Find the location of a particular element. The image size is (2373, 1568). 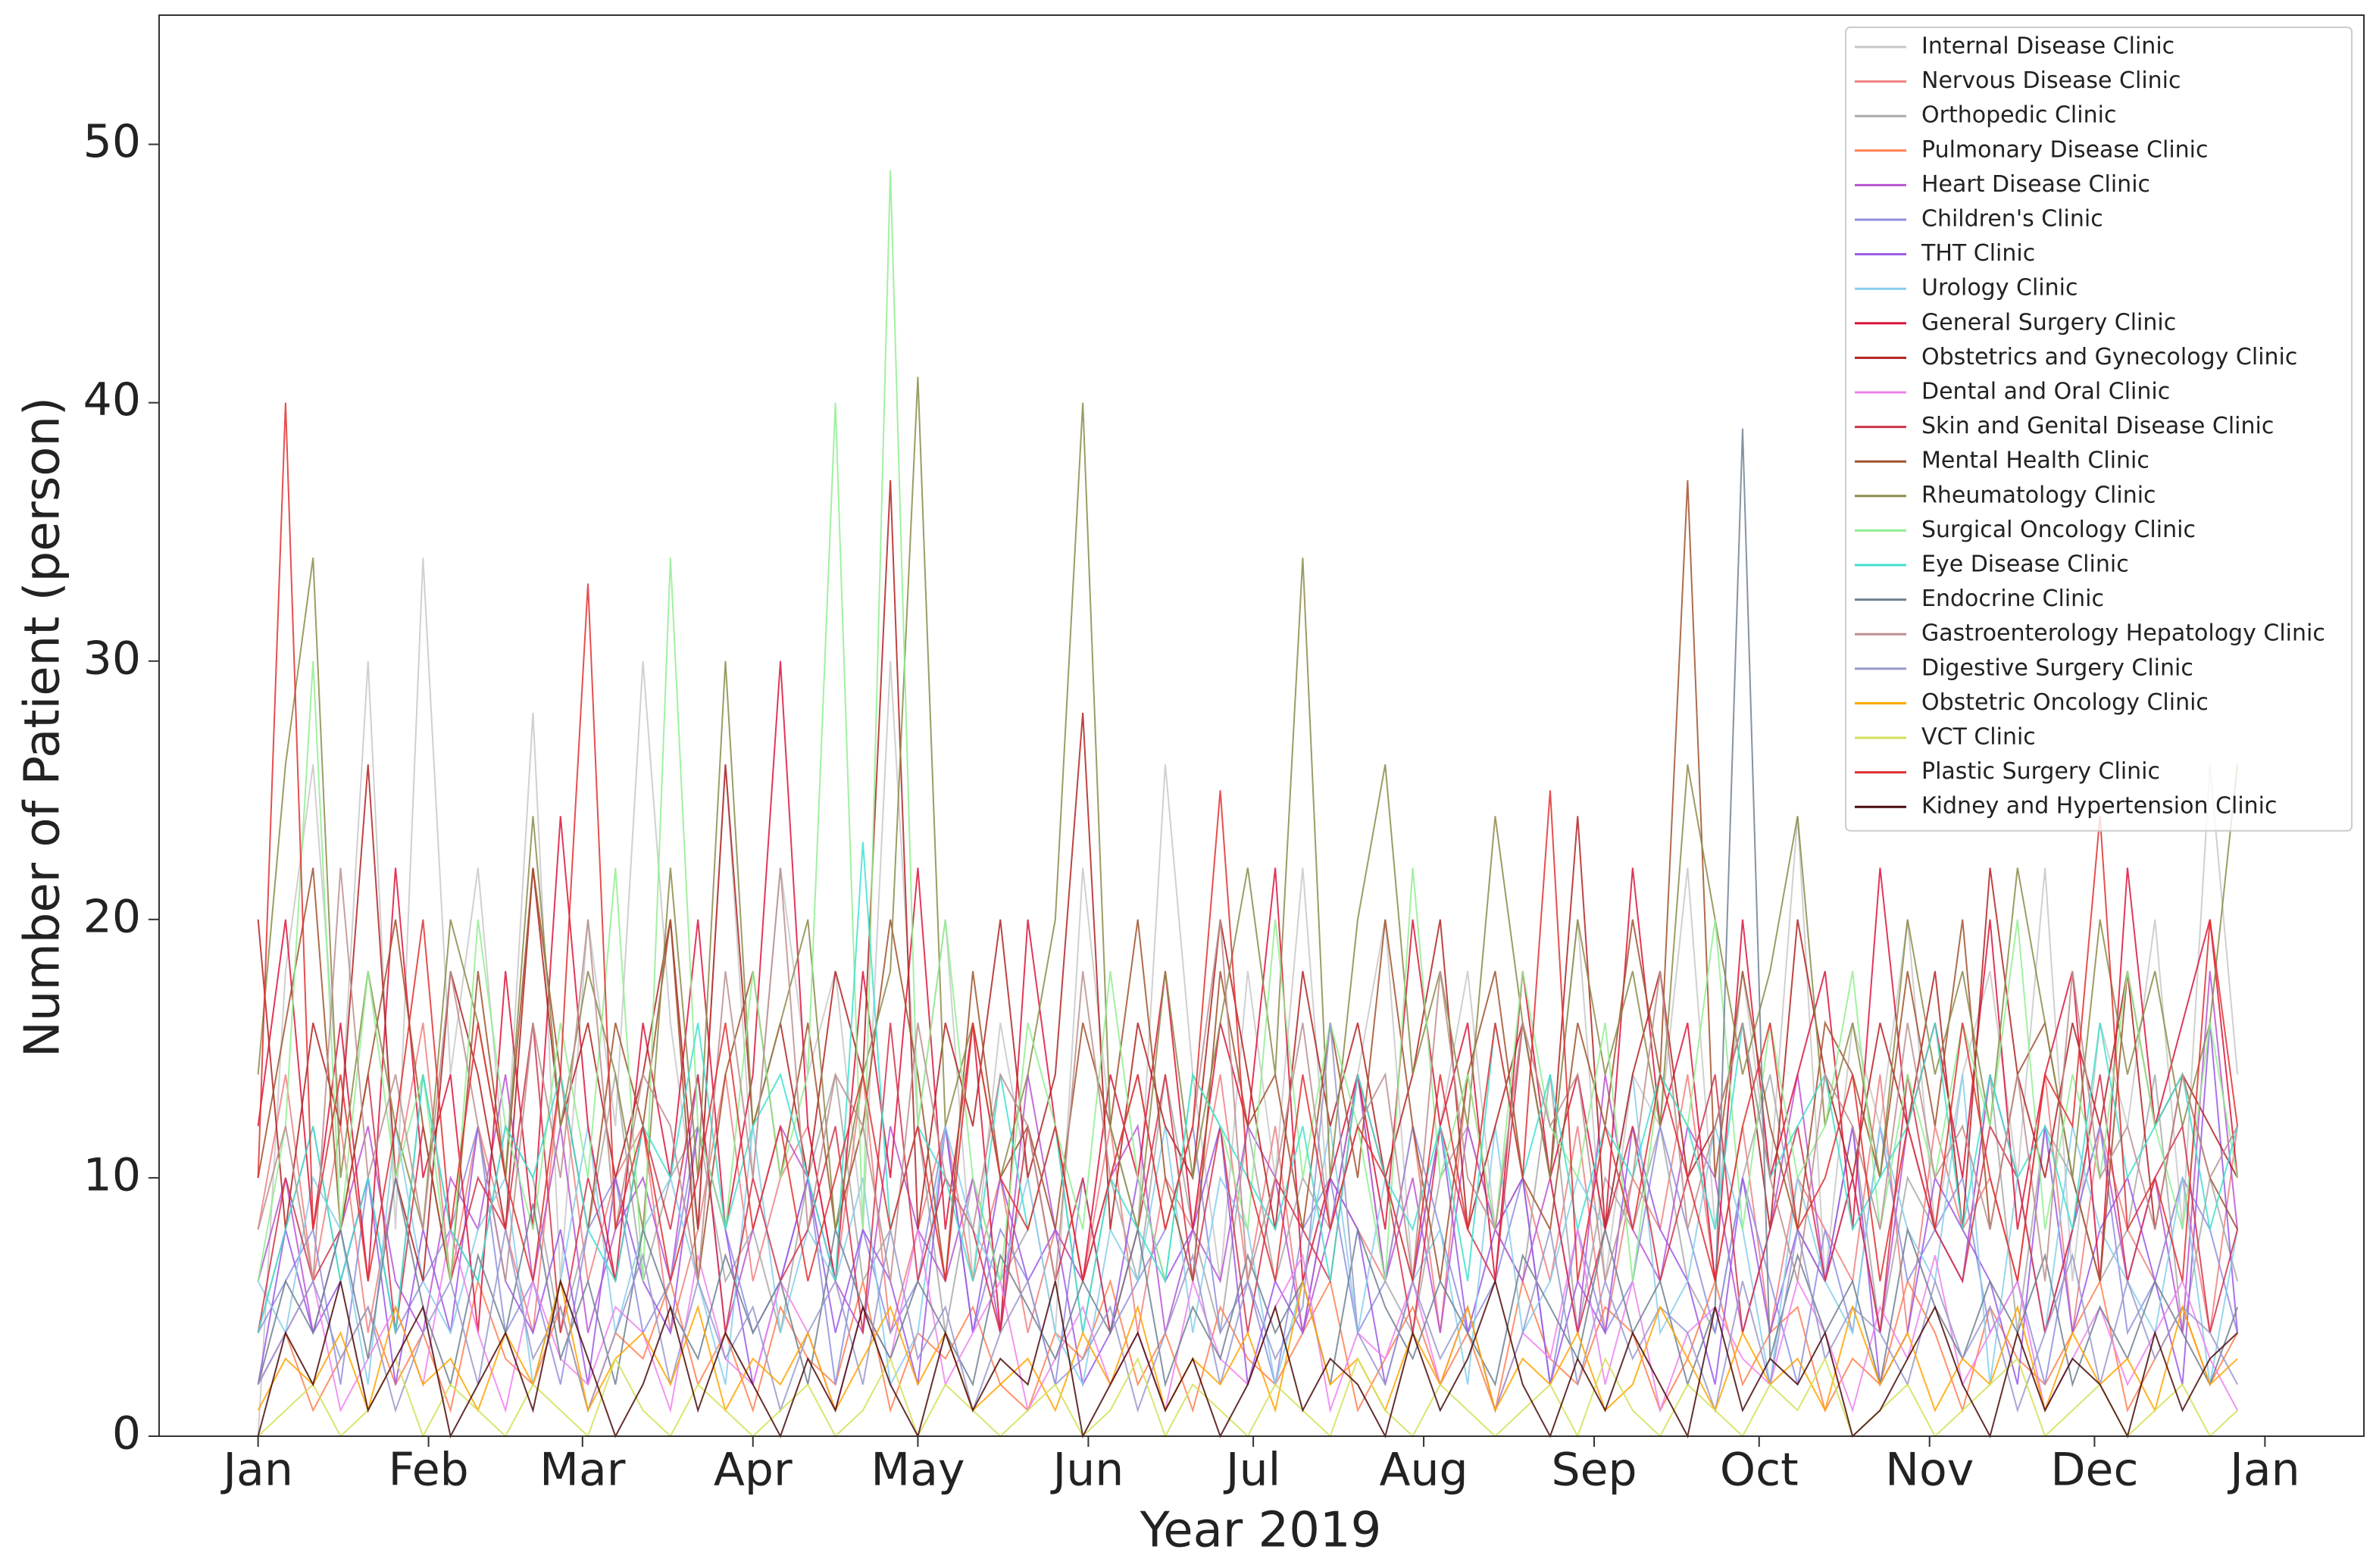

legend-label: Urology Clinic is located at coordinates (1999, 288).